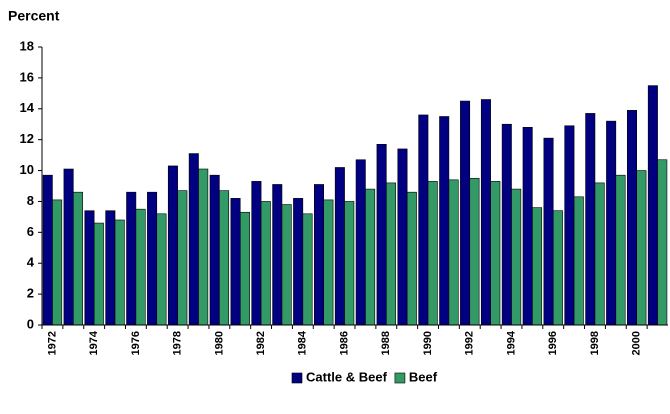 The height and width of the screenshot is (414, 670). Describe the element at coordinates (31, 262) in the screenshot. I see `y-tick-label: 4` at that location.